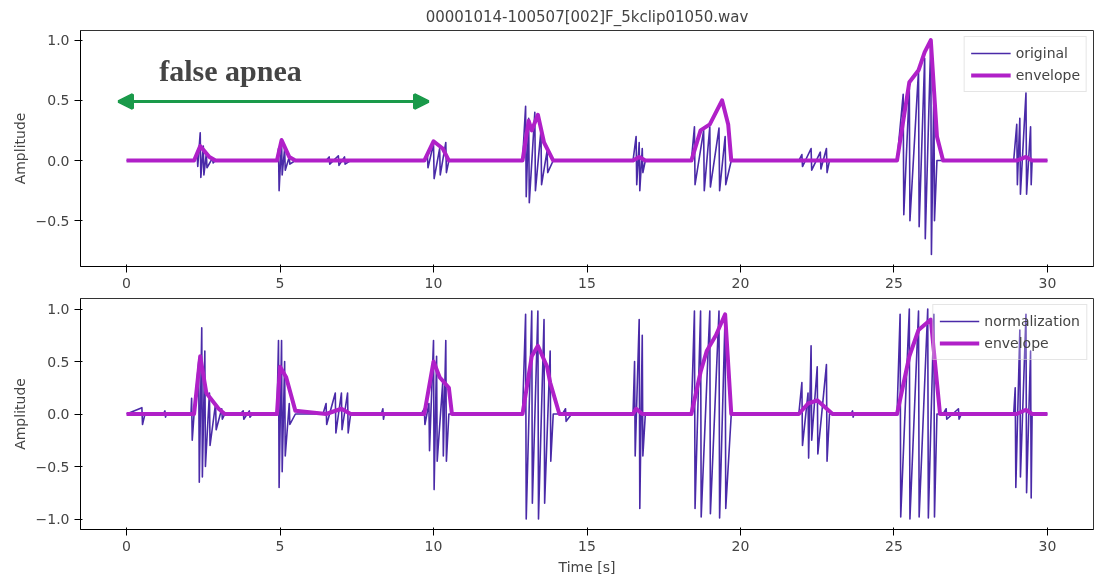  Describe the element at coordinates (52, 519) in the screenshot. I see `y-tick-label: −1.0` at that location.